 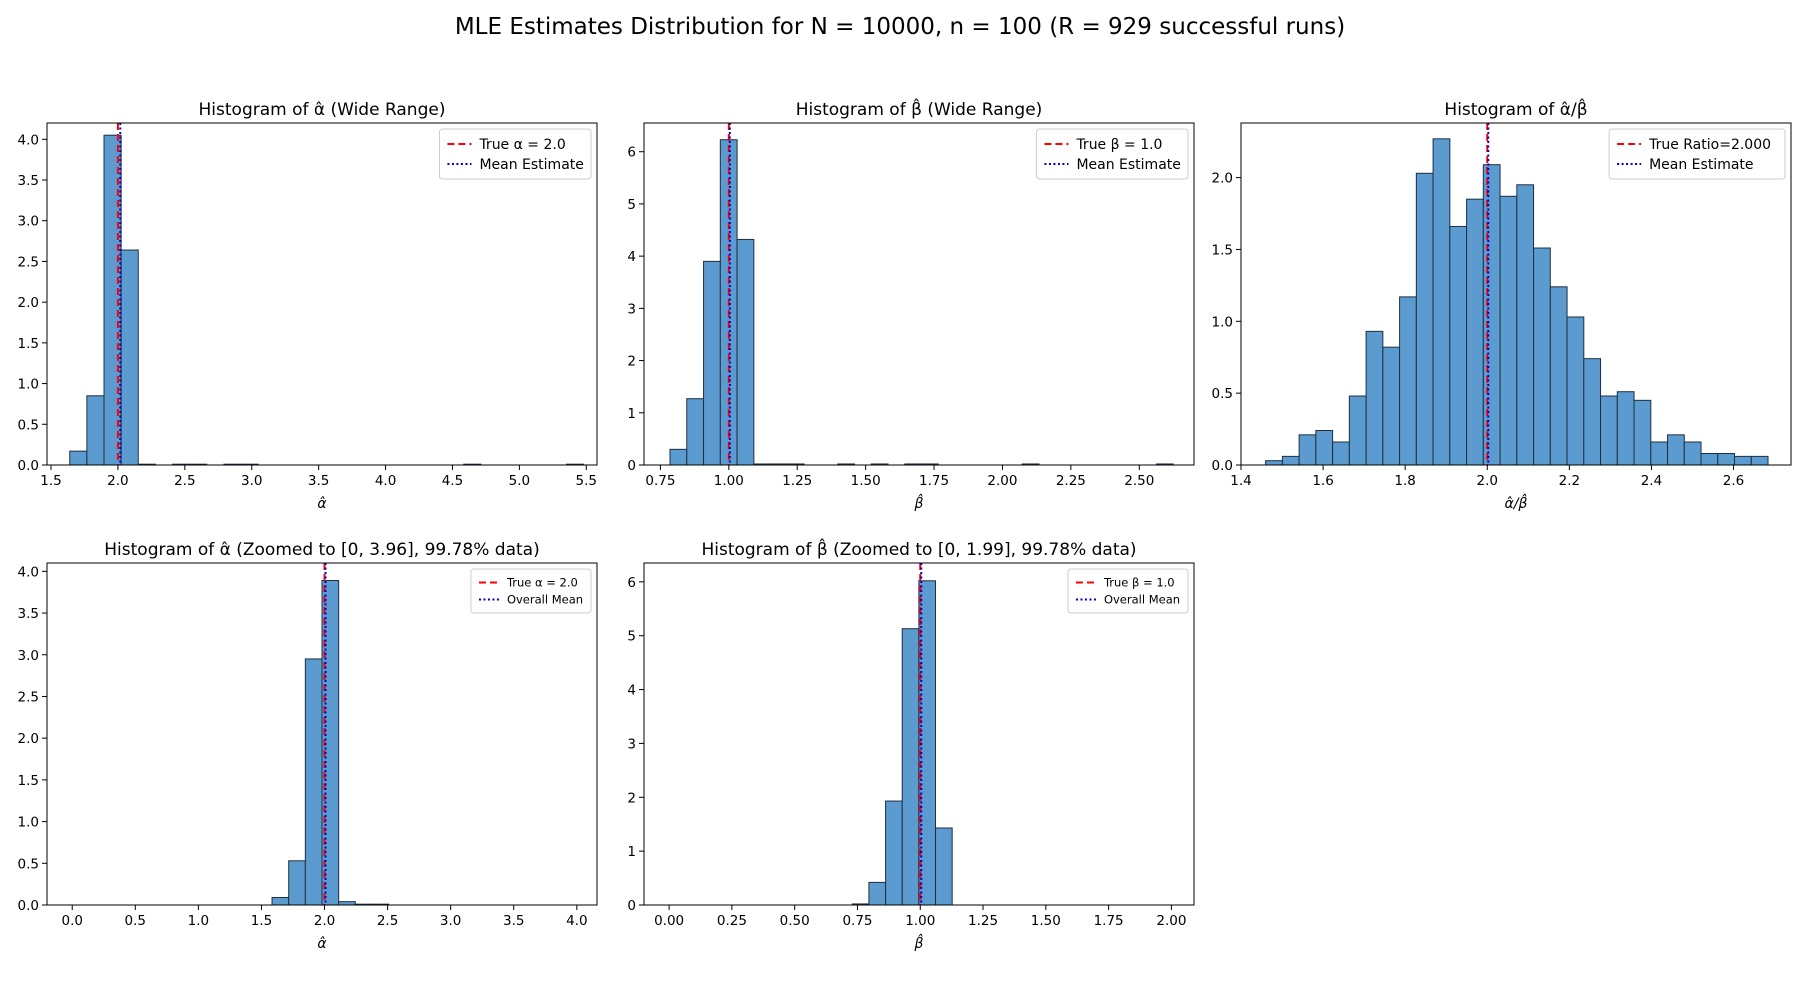 I want to click on legend: True α = 2.0 Overall Mean, so click(x=531, y=591).